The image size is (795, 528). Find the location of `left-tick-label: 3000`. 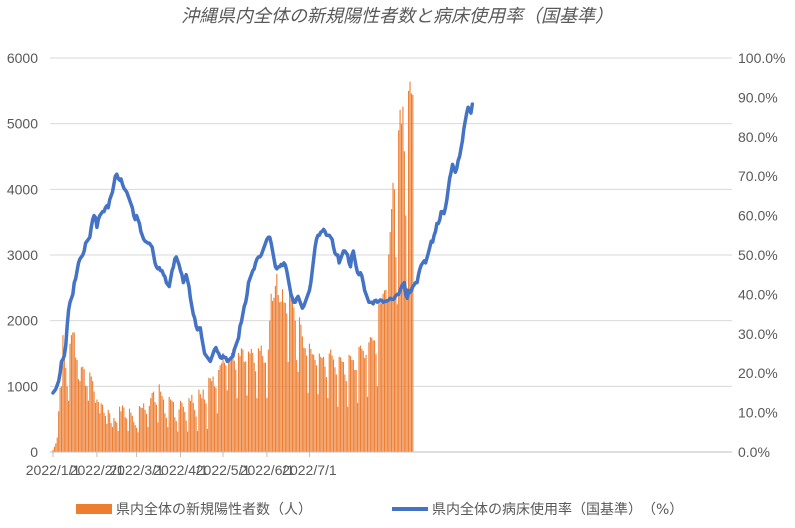

left-tick-label: 3000 is located at coordinates (22, 255).